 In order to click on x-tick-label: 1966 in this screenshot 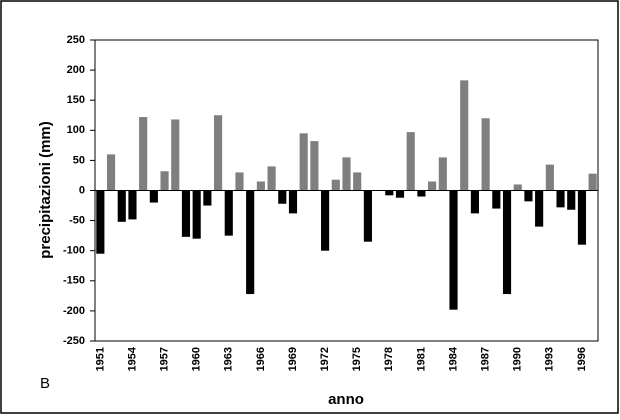, I will do `click(261, 359)`.